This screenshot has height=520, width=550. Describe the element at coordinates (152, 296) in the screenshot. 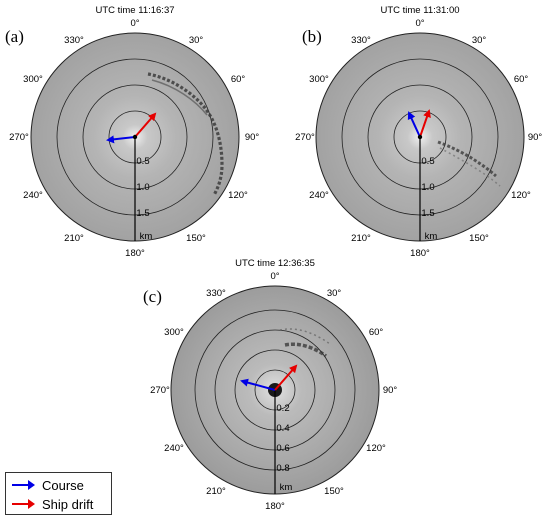

I see `panel-letter: (c)` at that location.